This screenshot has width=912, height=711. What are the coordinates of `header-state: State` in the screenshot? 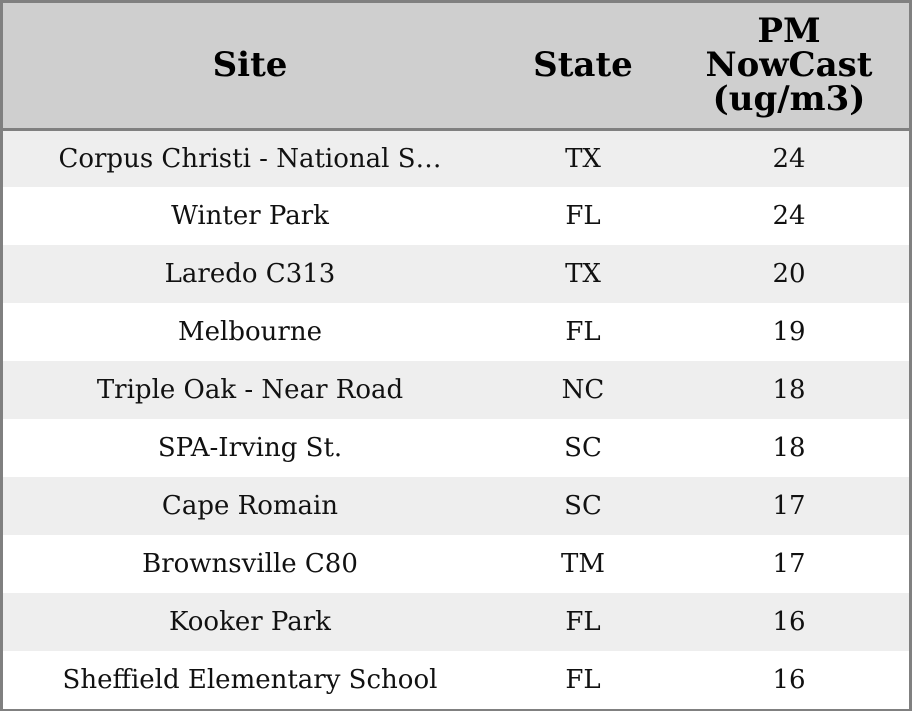 It's located at (583, 67).